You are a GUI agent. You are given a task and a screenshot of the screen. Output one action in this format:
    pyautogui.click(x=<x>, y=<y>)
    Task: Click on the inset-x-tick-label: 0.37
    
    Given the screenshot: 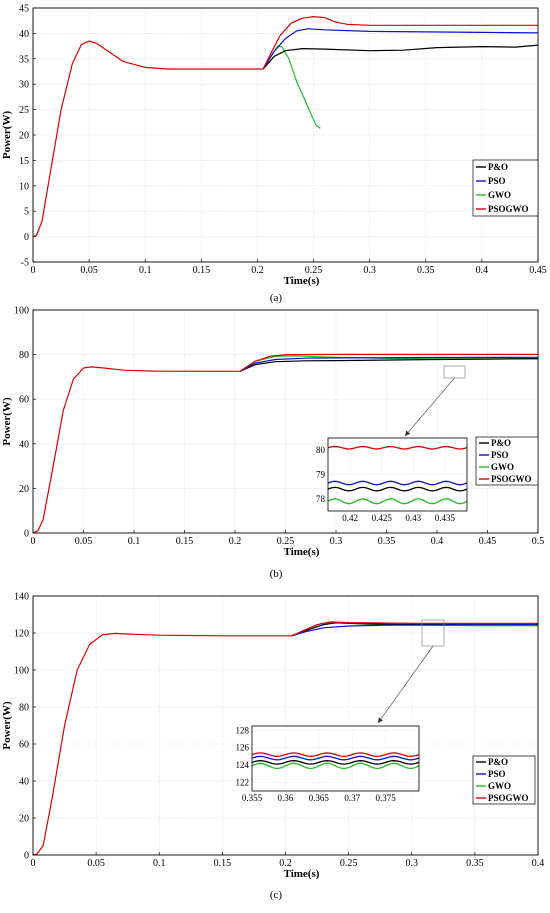 What is the action you would take?
    pyautogui.click(x=352, y=798)
    